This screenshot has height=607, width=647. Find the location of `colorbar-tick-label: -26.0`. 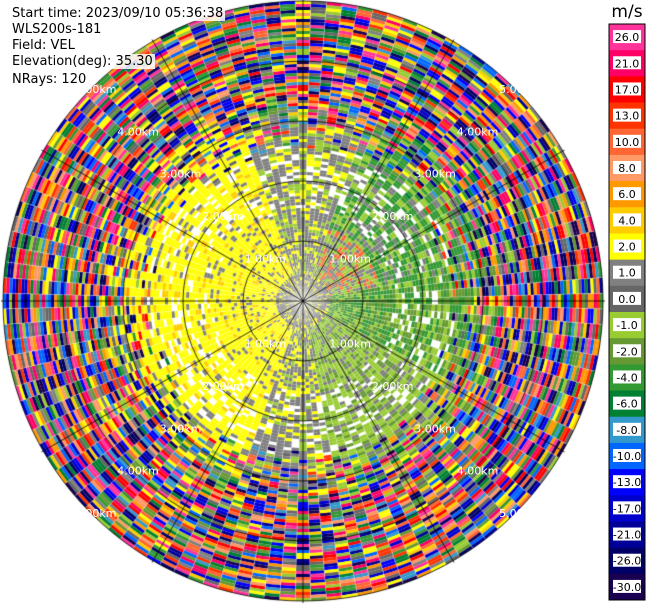

colorbar-tick-label: -26.0 is located at coordinates (627, 561).